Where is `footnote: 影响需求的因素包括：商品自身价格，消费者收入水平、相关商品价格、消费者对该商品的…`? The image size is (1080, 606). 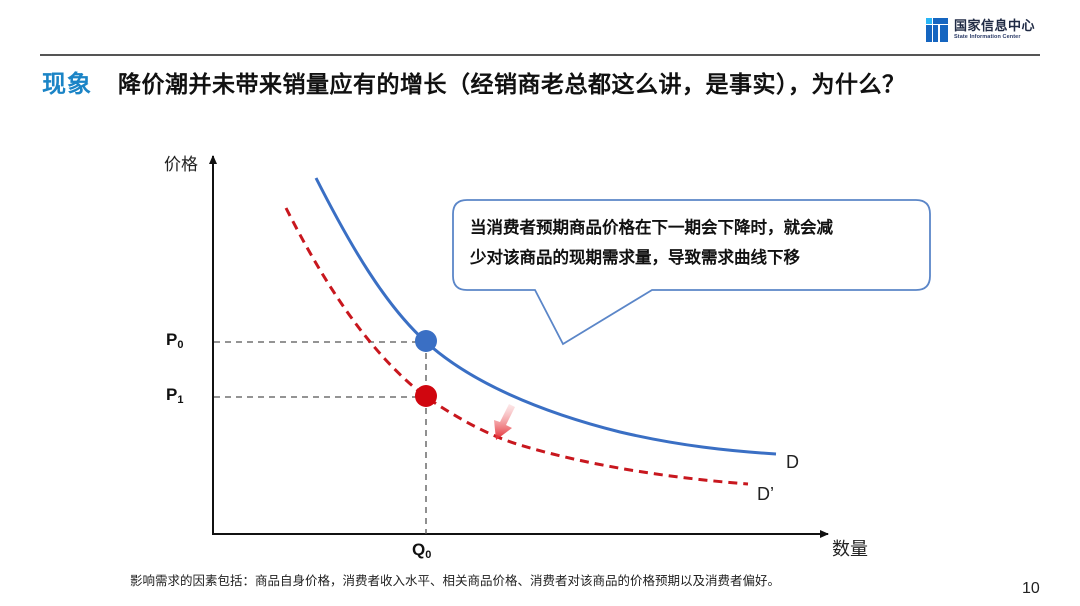
footnote: 影响需求的因素包括：商品自身价格，消费者收入水平、相关商品价格、消费者对该商品的… is located at coordinates (455, 580).